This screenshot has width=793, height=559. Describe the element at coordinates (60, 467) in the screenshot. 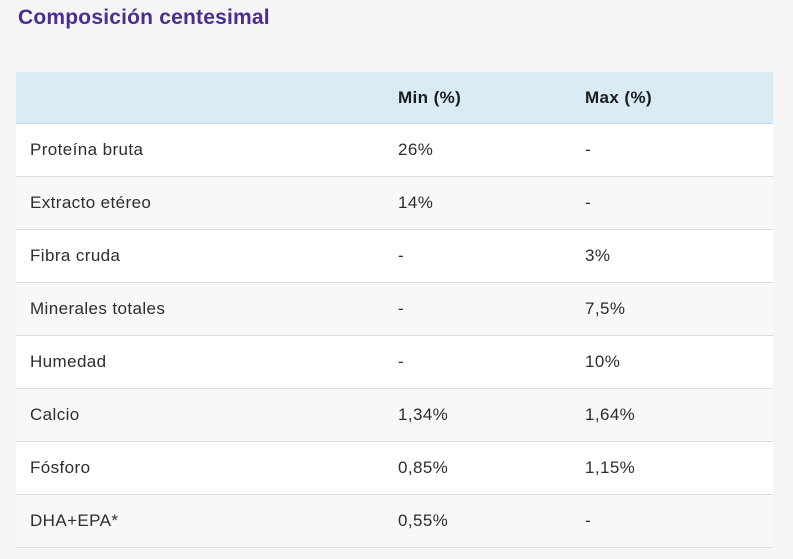

I see `row-label: Fósforo` at that location.